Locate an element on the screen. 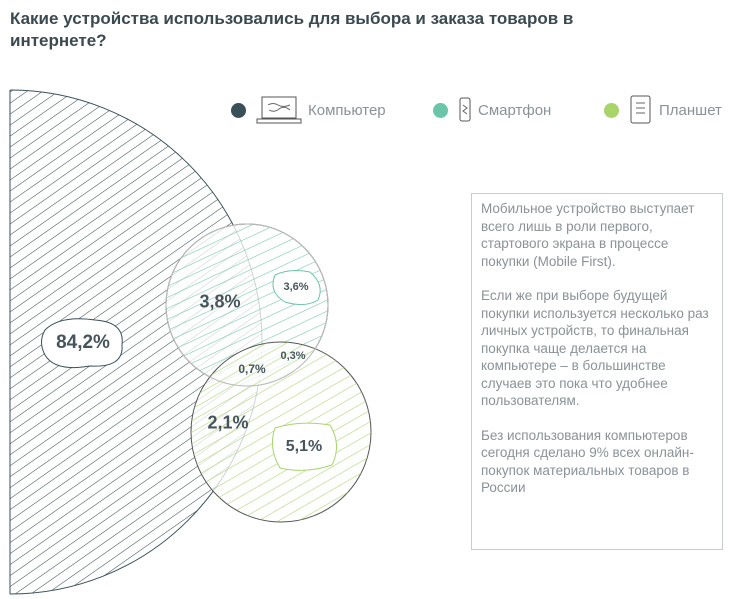 The width and height of the screenshot is (731, 599). label-blob-smartphone is located at coordinates (296, 288).